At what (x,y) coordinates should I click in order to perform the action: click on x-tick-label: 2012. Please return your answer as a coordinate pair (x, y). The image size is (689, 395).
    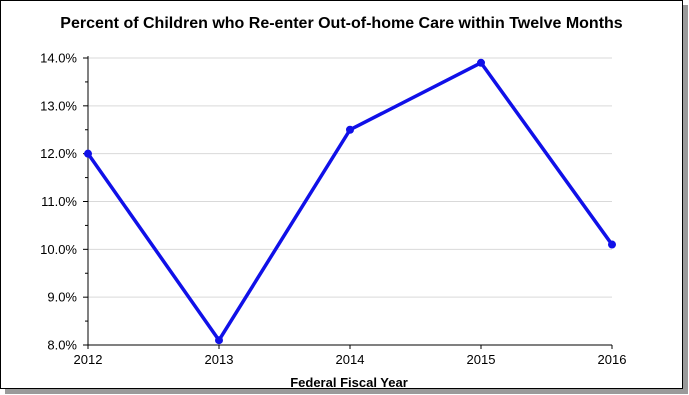
    Looking at the image, I should click on (88, 359).